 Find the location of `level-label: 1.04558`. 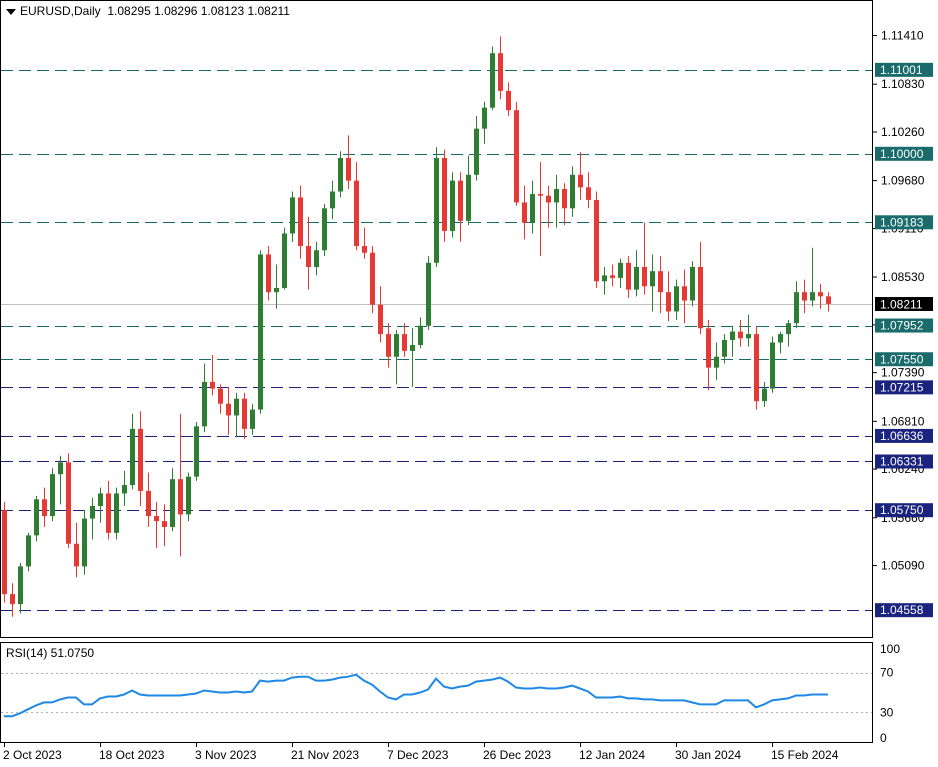

level-label: 1.04558 is located at coordinates (902, 610).